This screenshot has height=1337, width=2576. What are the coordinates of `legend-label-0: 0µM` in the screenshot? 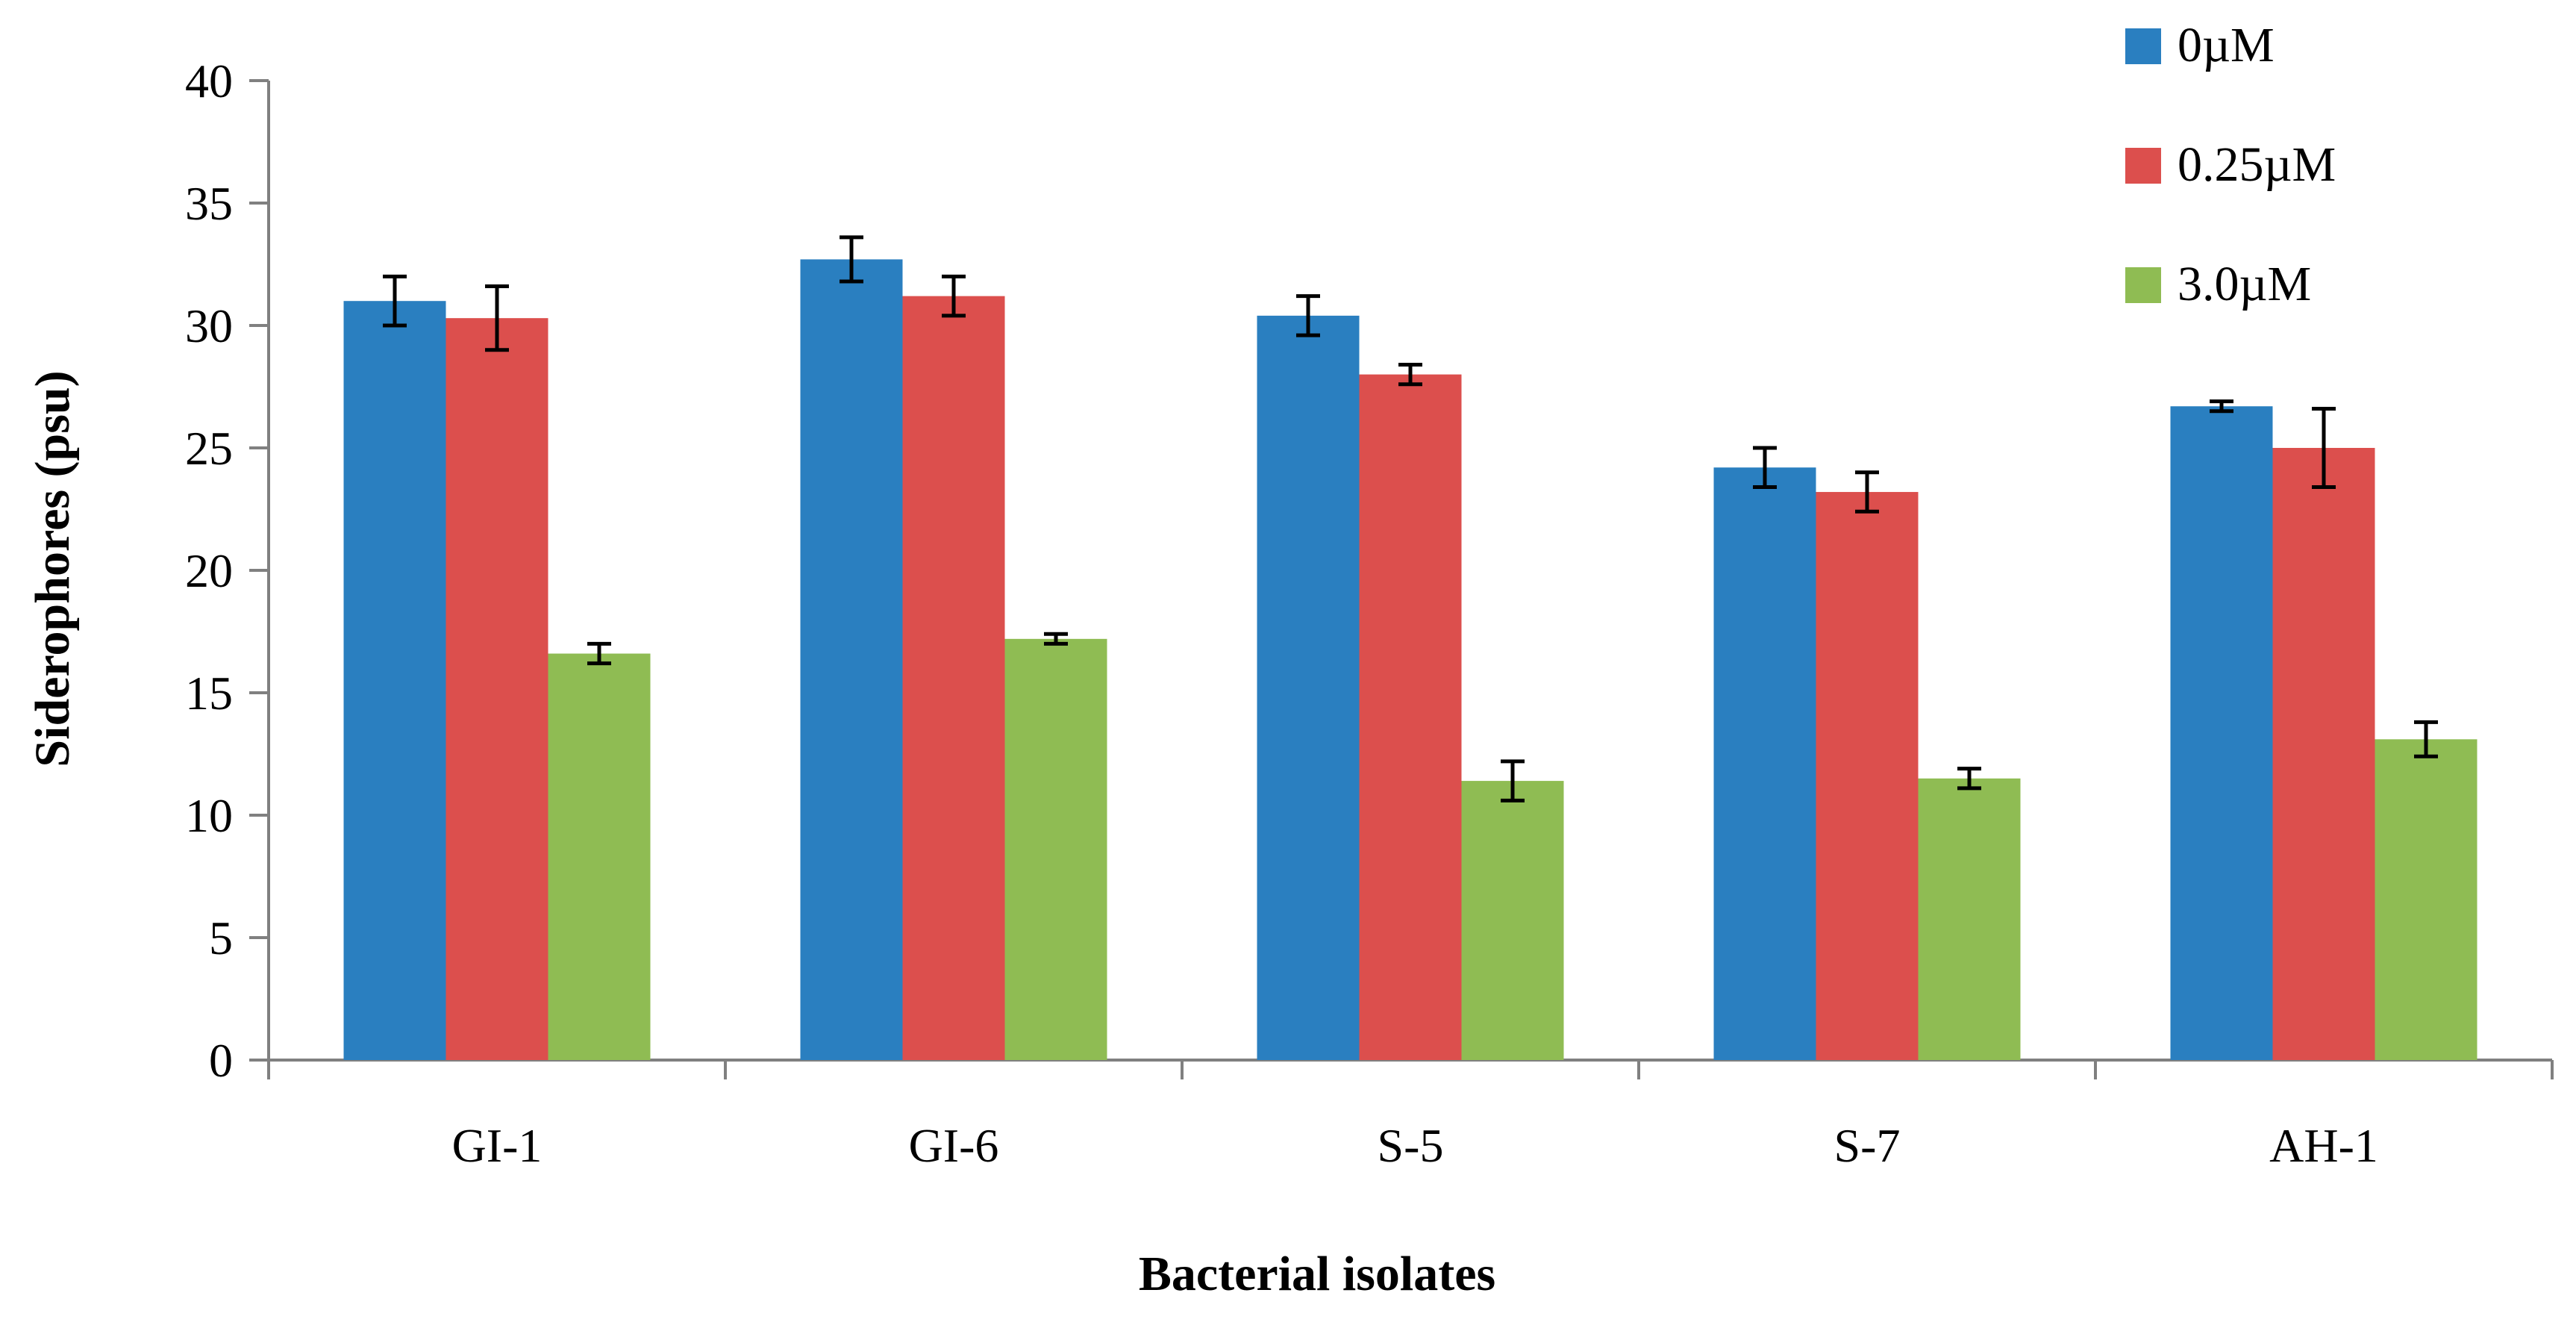 It's located at (2226, 45).